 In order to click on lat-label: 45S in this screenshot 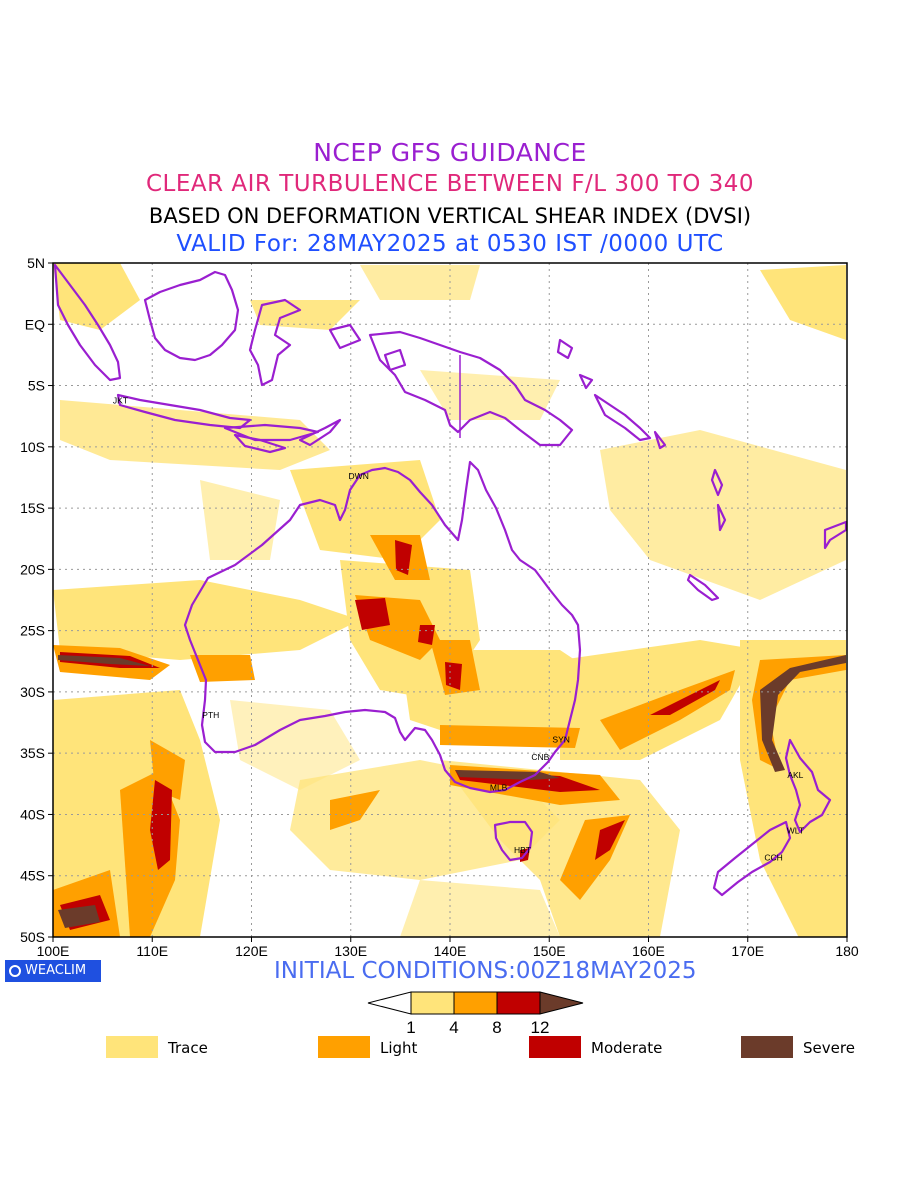, I will do `click(32, 876)`.